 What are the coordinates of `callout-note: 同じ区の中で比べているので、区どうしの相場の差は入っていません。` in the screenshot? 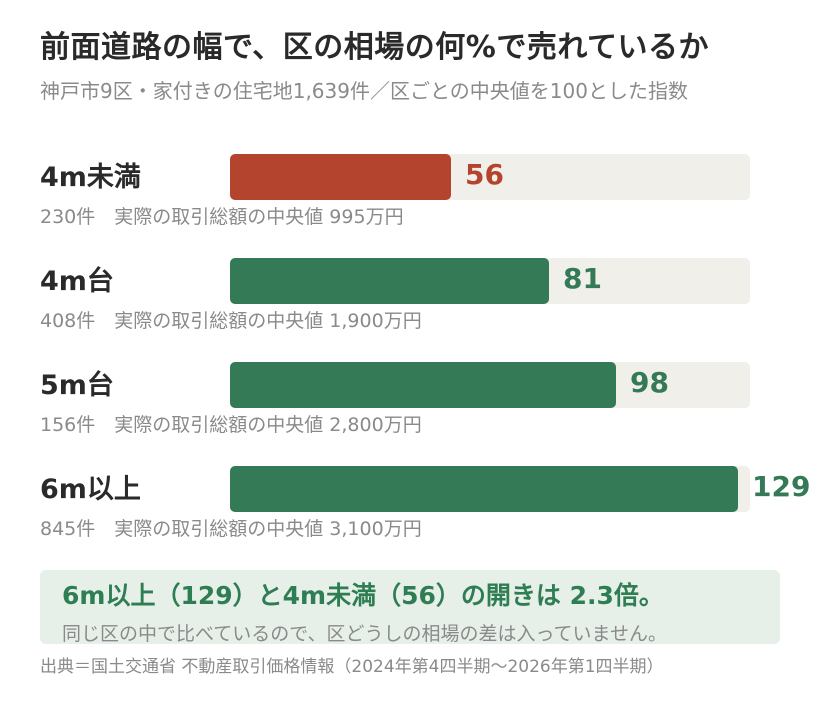 It's located at (364, 634).